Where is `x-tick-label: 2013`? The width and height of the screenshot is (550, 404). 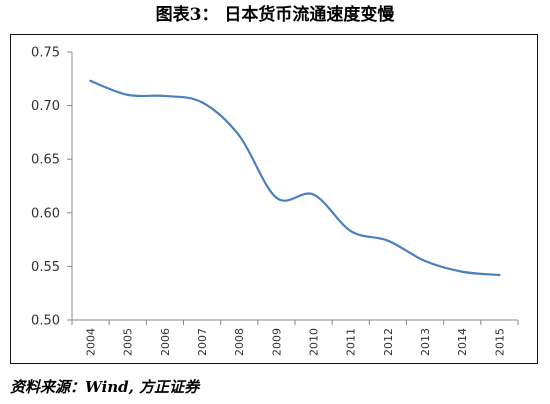
x-tick-label: 2013 is located at coordinates (425, 342).